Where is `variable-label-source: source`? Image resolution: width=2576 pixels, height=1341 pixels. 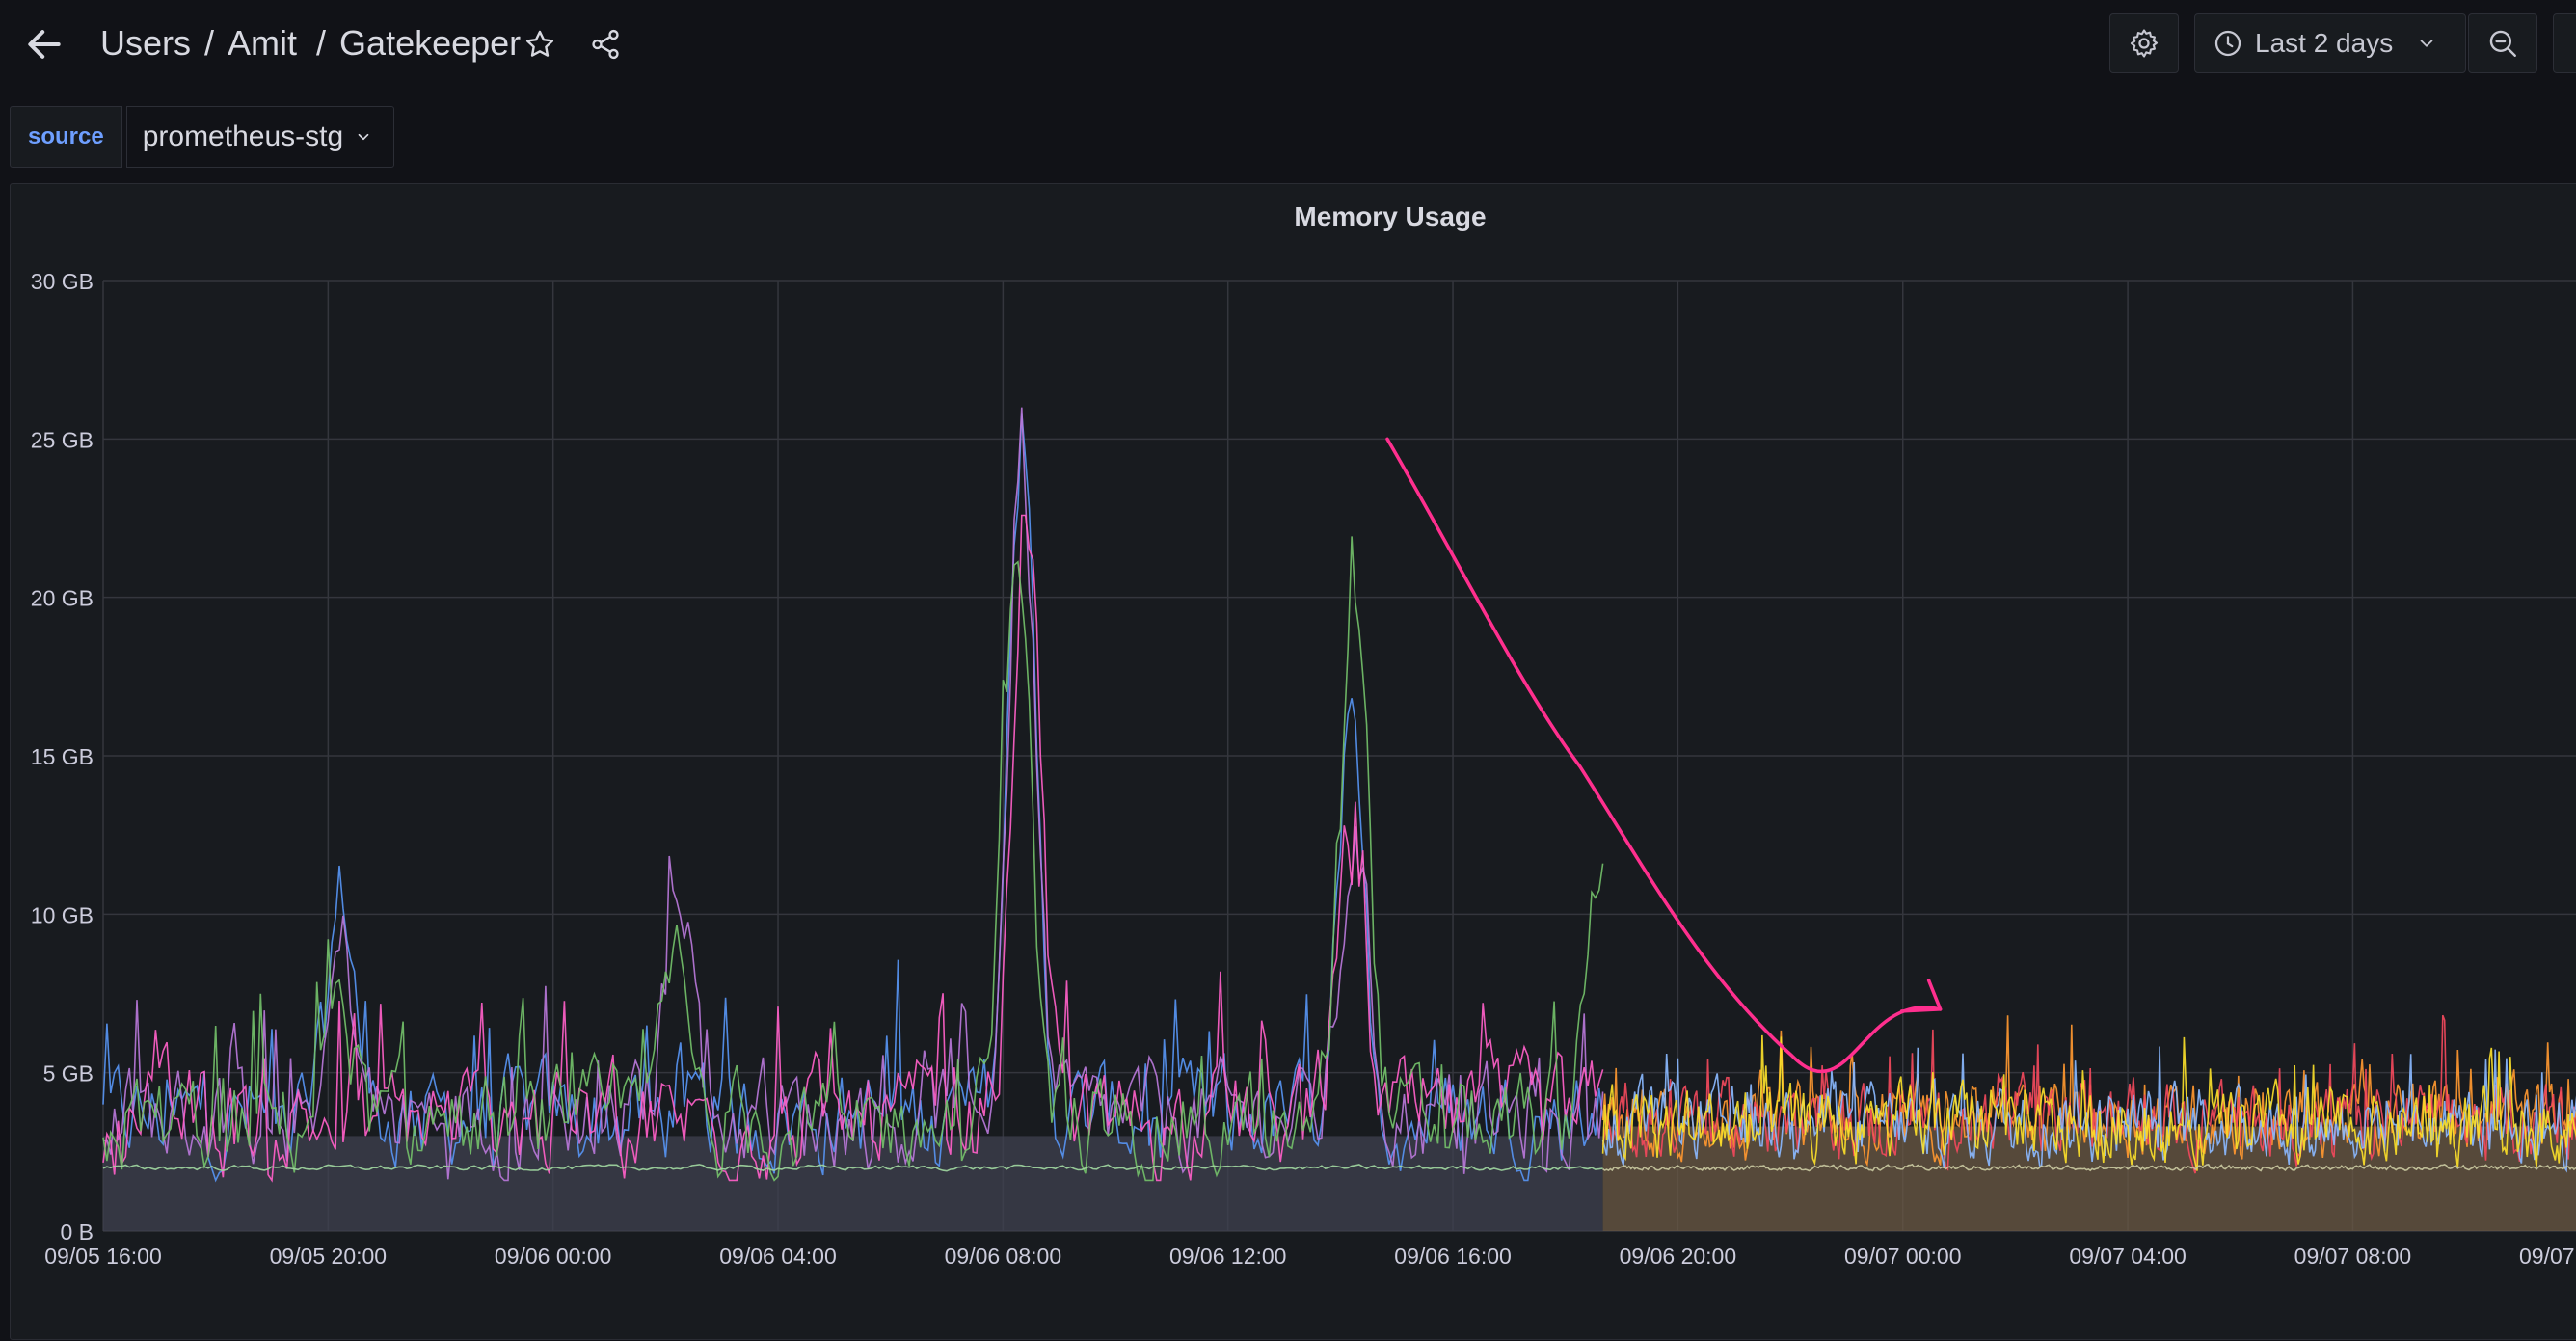 variable-label-source: source is located at coordinates (66, 137).